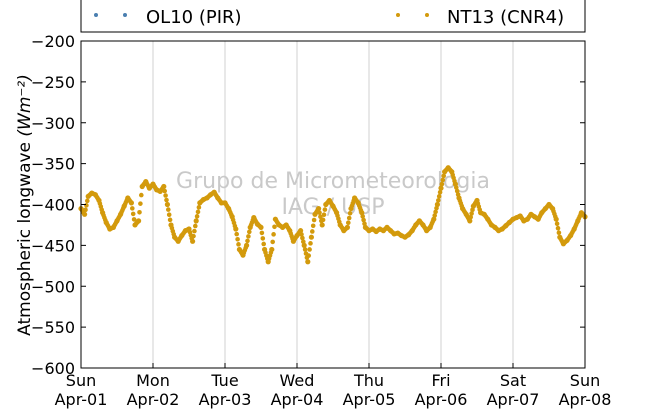 This screenshot has width=650, height=409. I want to click on legend: OL10 (PIR) NT13 (CNR4), so click(333, 16).